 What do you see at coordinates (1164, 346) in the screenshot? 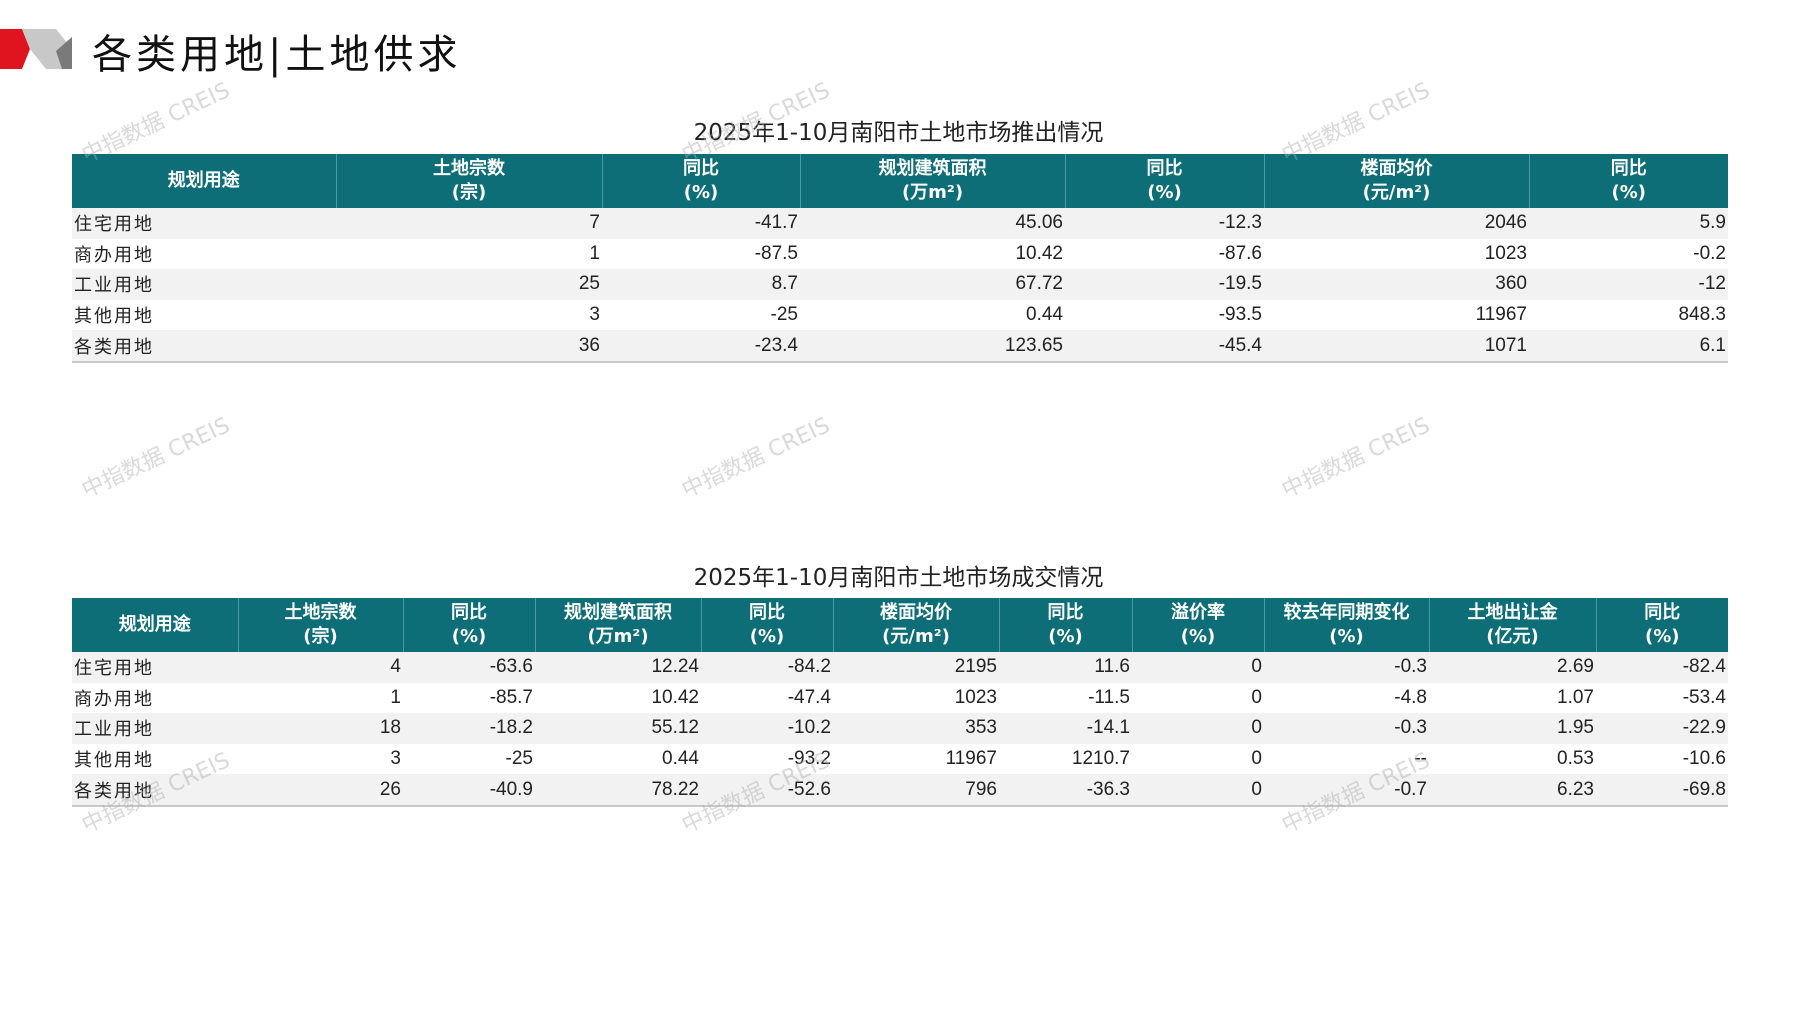
I see `table-cell: -45.4` at bounding box center [1164, 346].